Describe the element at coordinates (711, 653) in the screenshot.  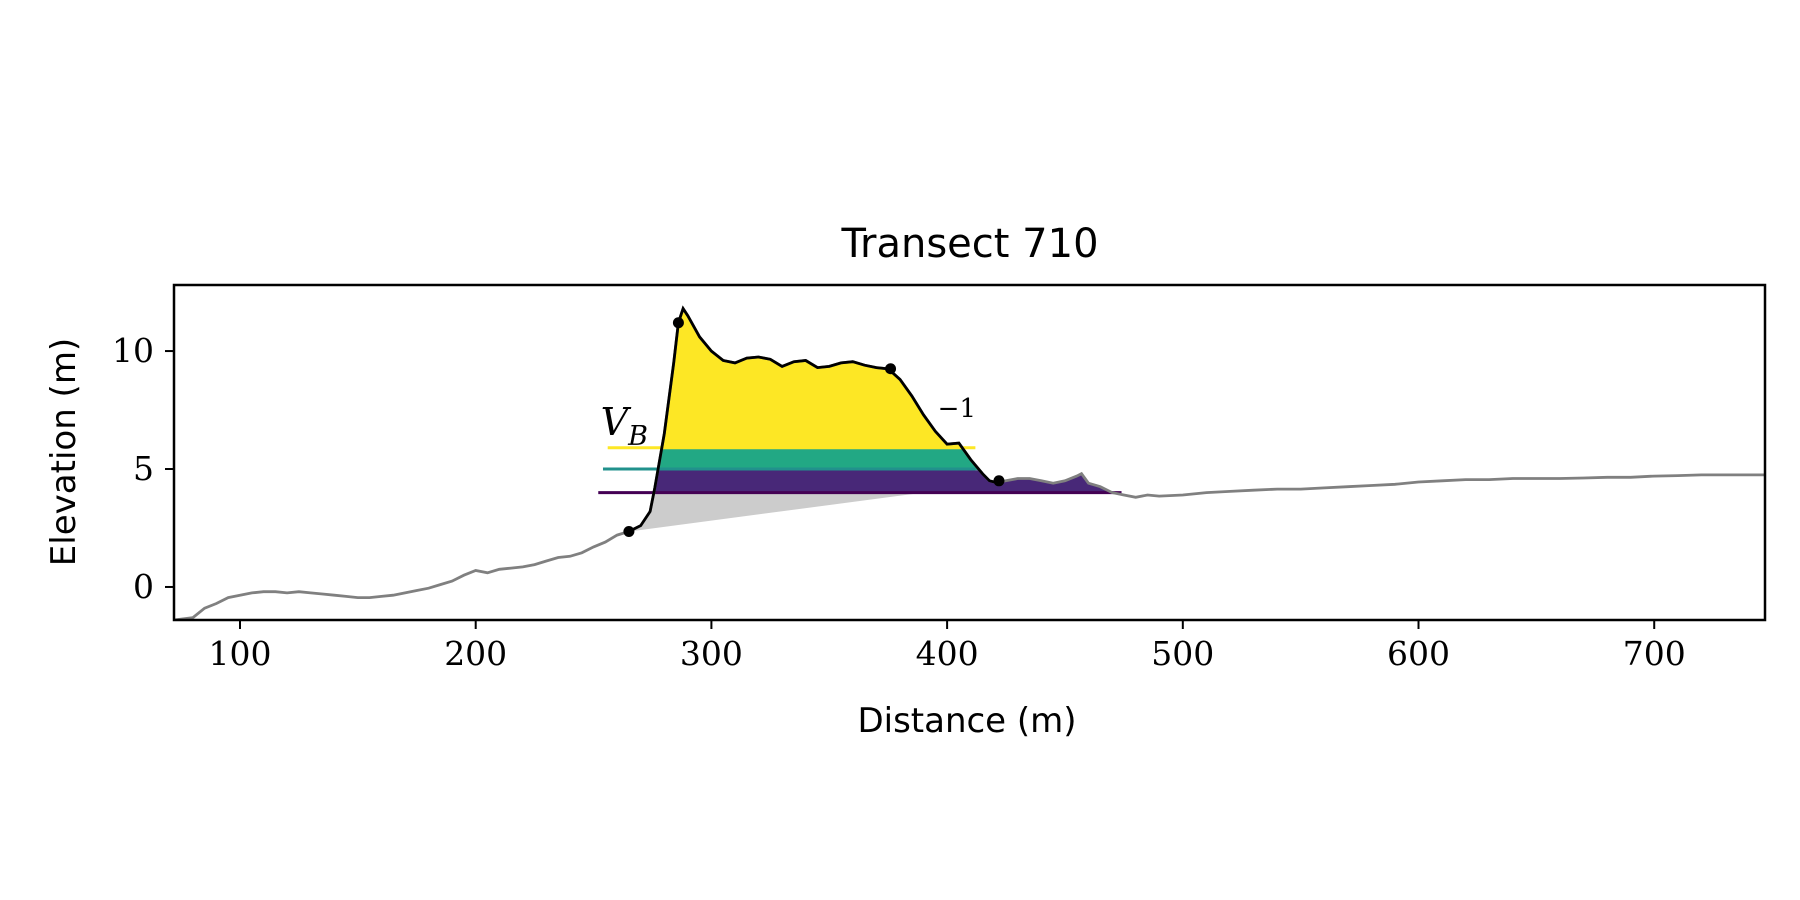
I see `x-tick-label-300: 300` at that location.